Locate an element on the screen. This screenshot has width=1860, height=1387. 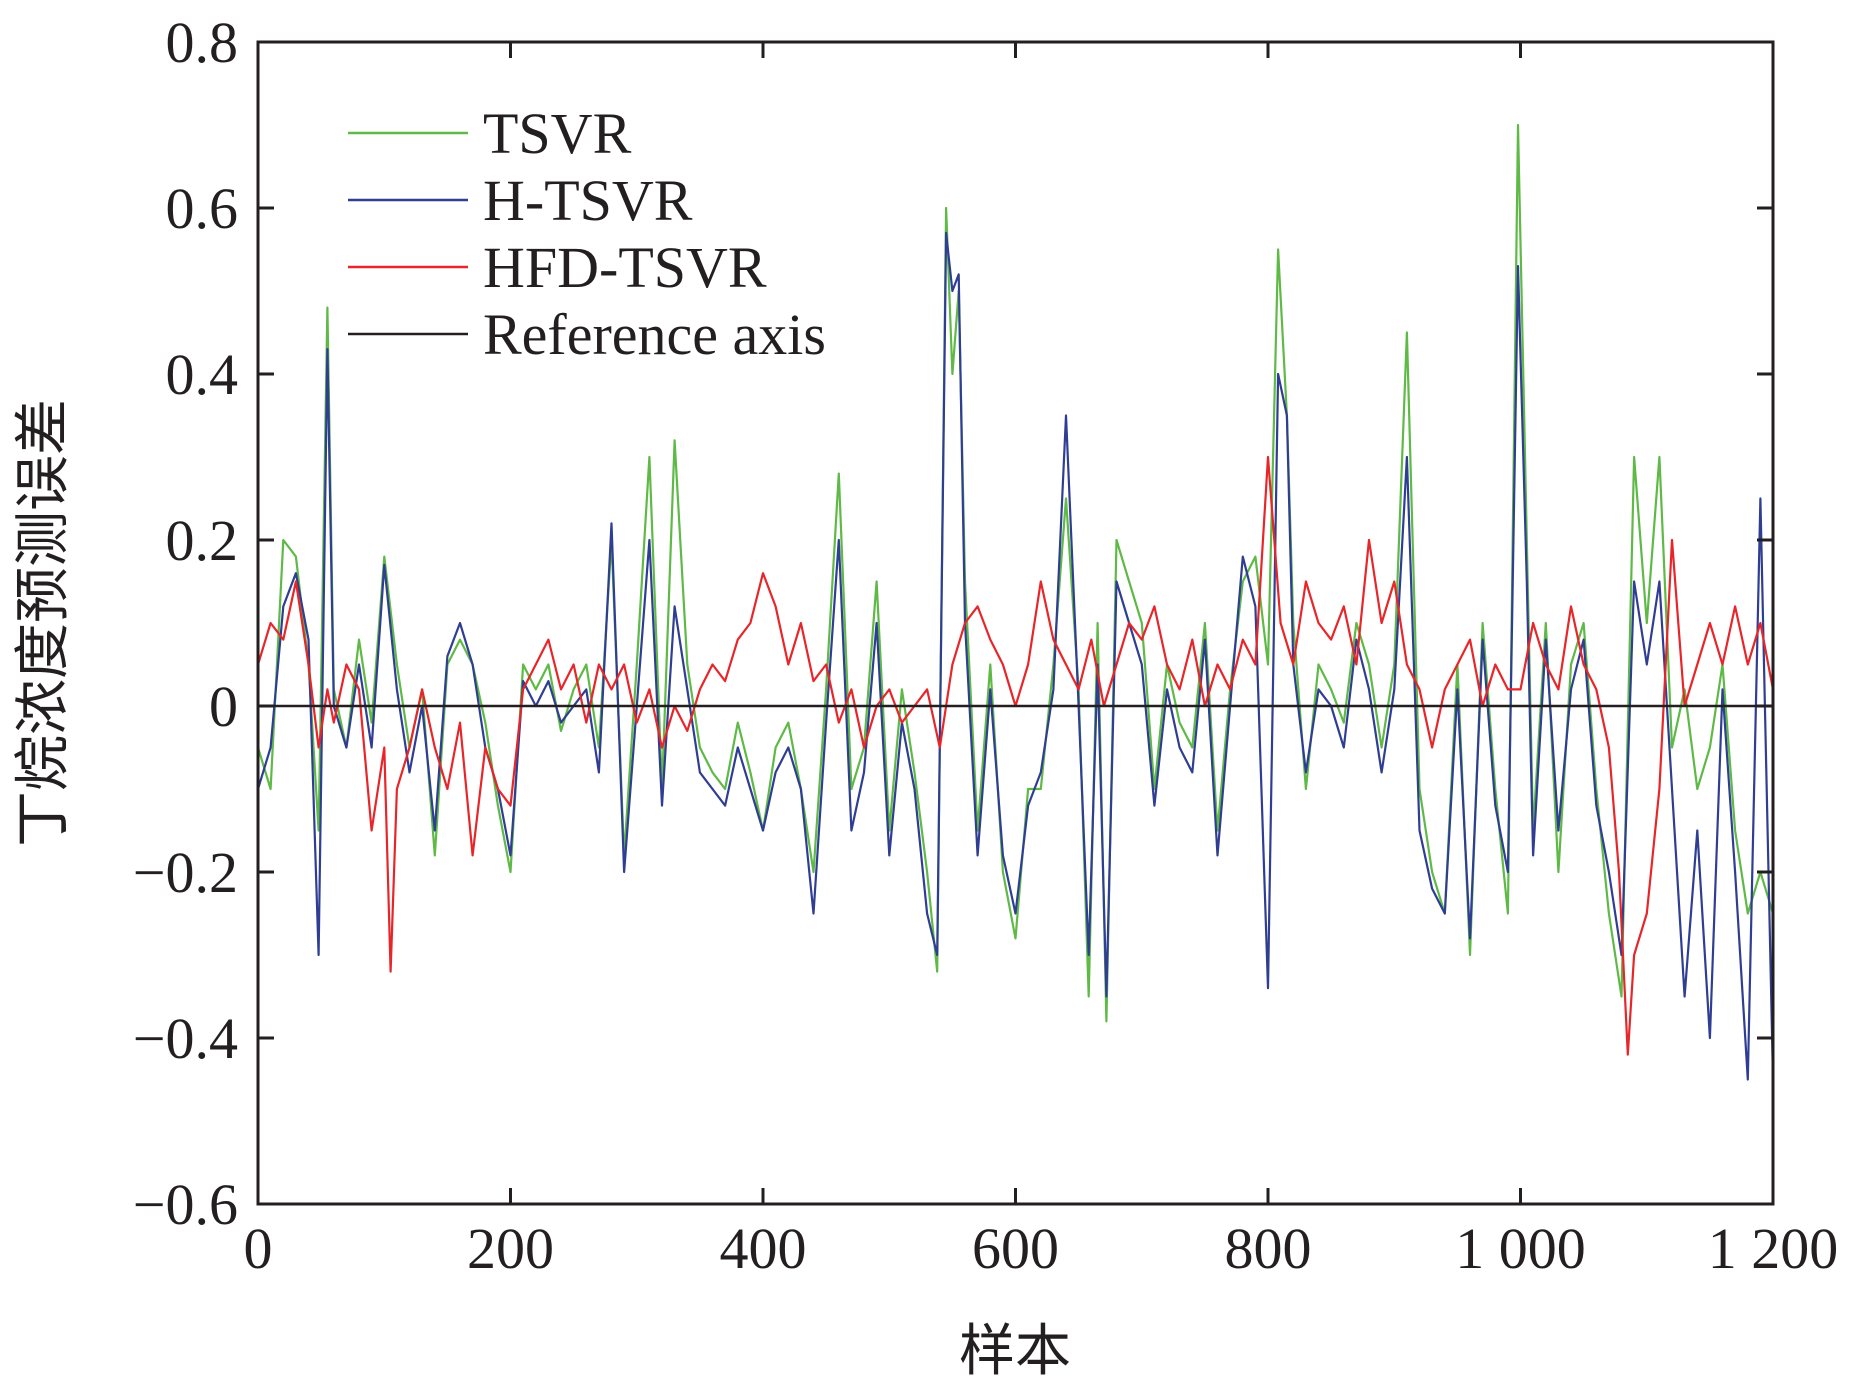
x-tick-label: 800 is located at coordinates (1268, 1248).